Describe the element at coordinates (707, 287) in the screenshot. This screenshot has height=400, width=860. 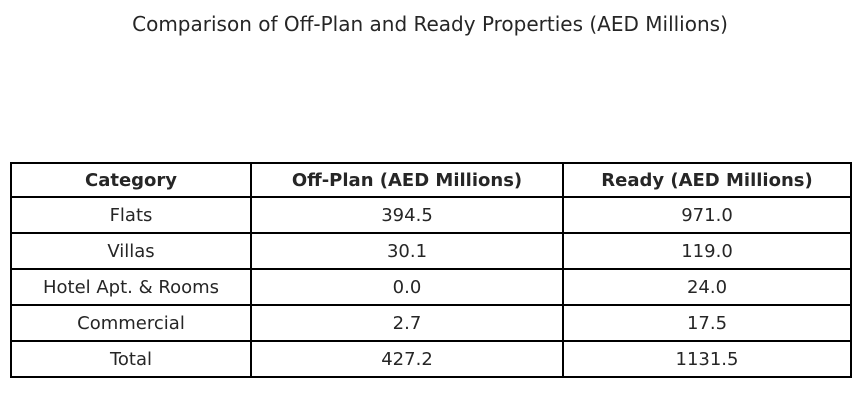
I see `cell-ready: 24.0` at that location.